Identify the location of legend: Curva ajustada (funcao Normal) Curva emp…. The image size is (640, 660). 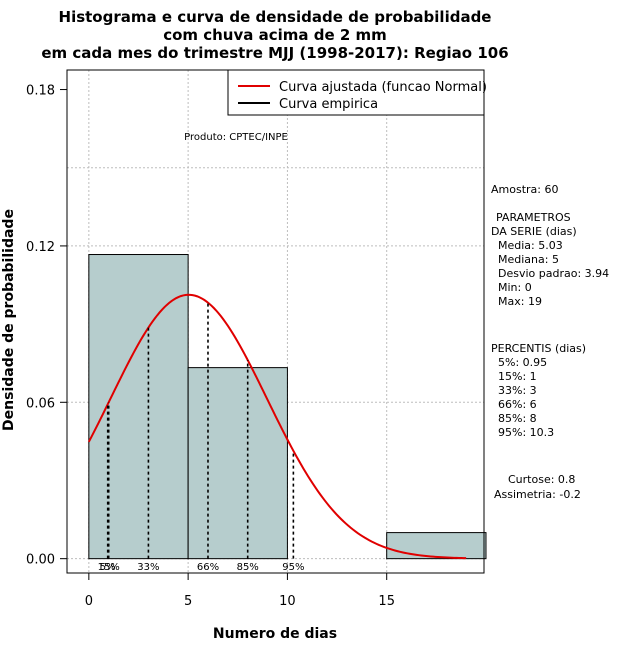
(357, 92).